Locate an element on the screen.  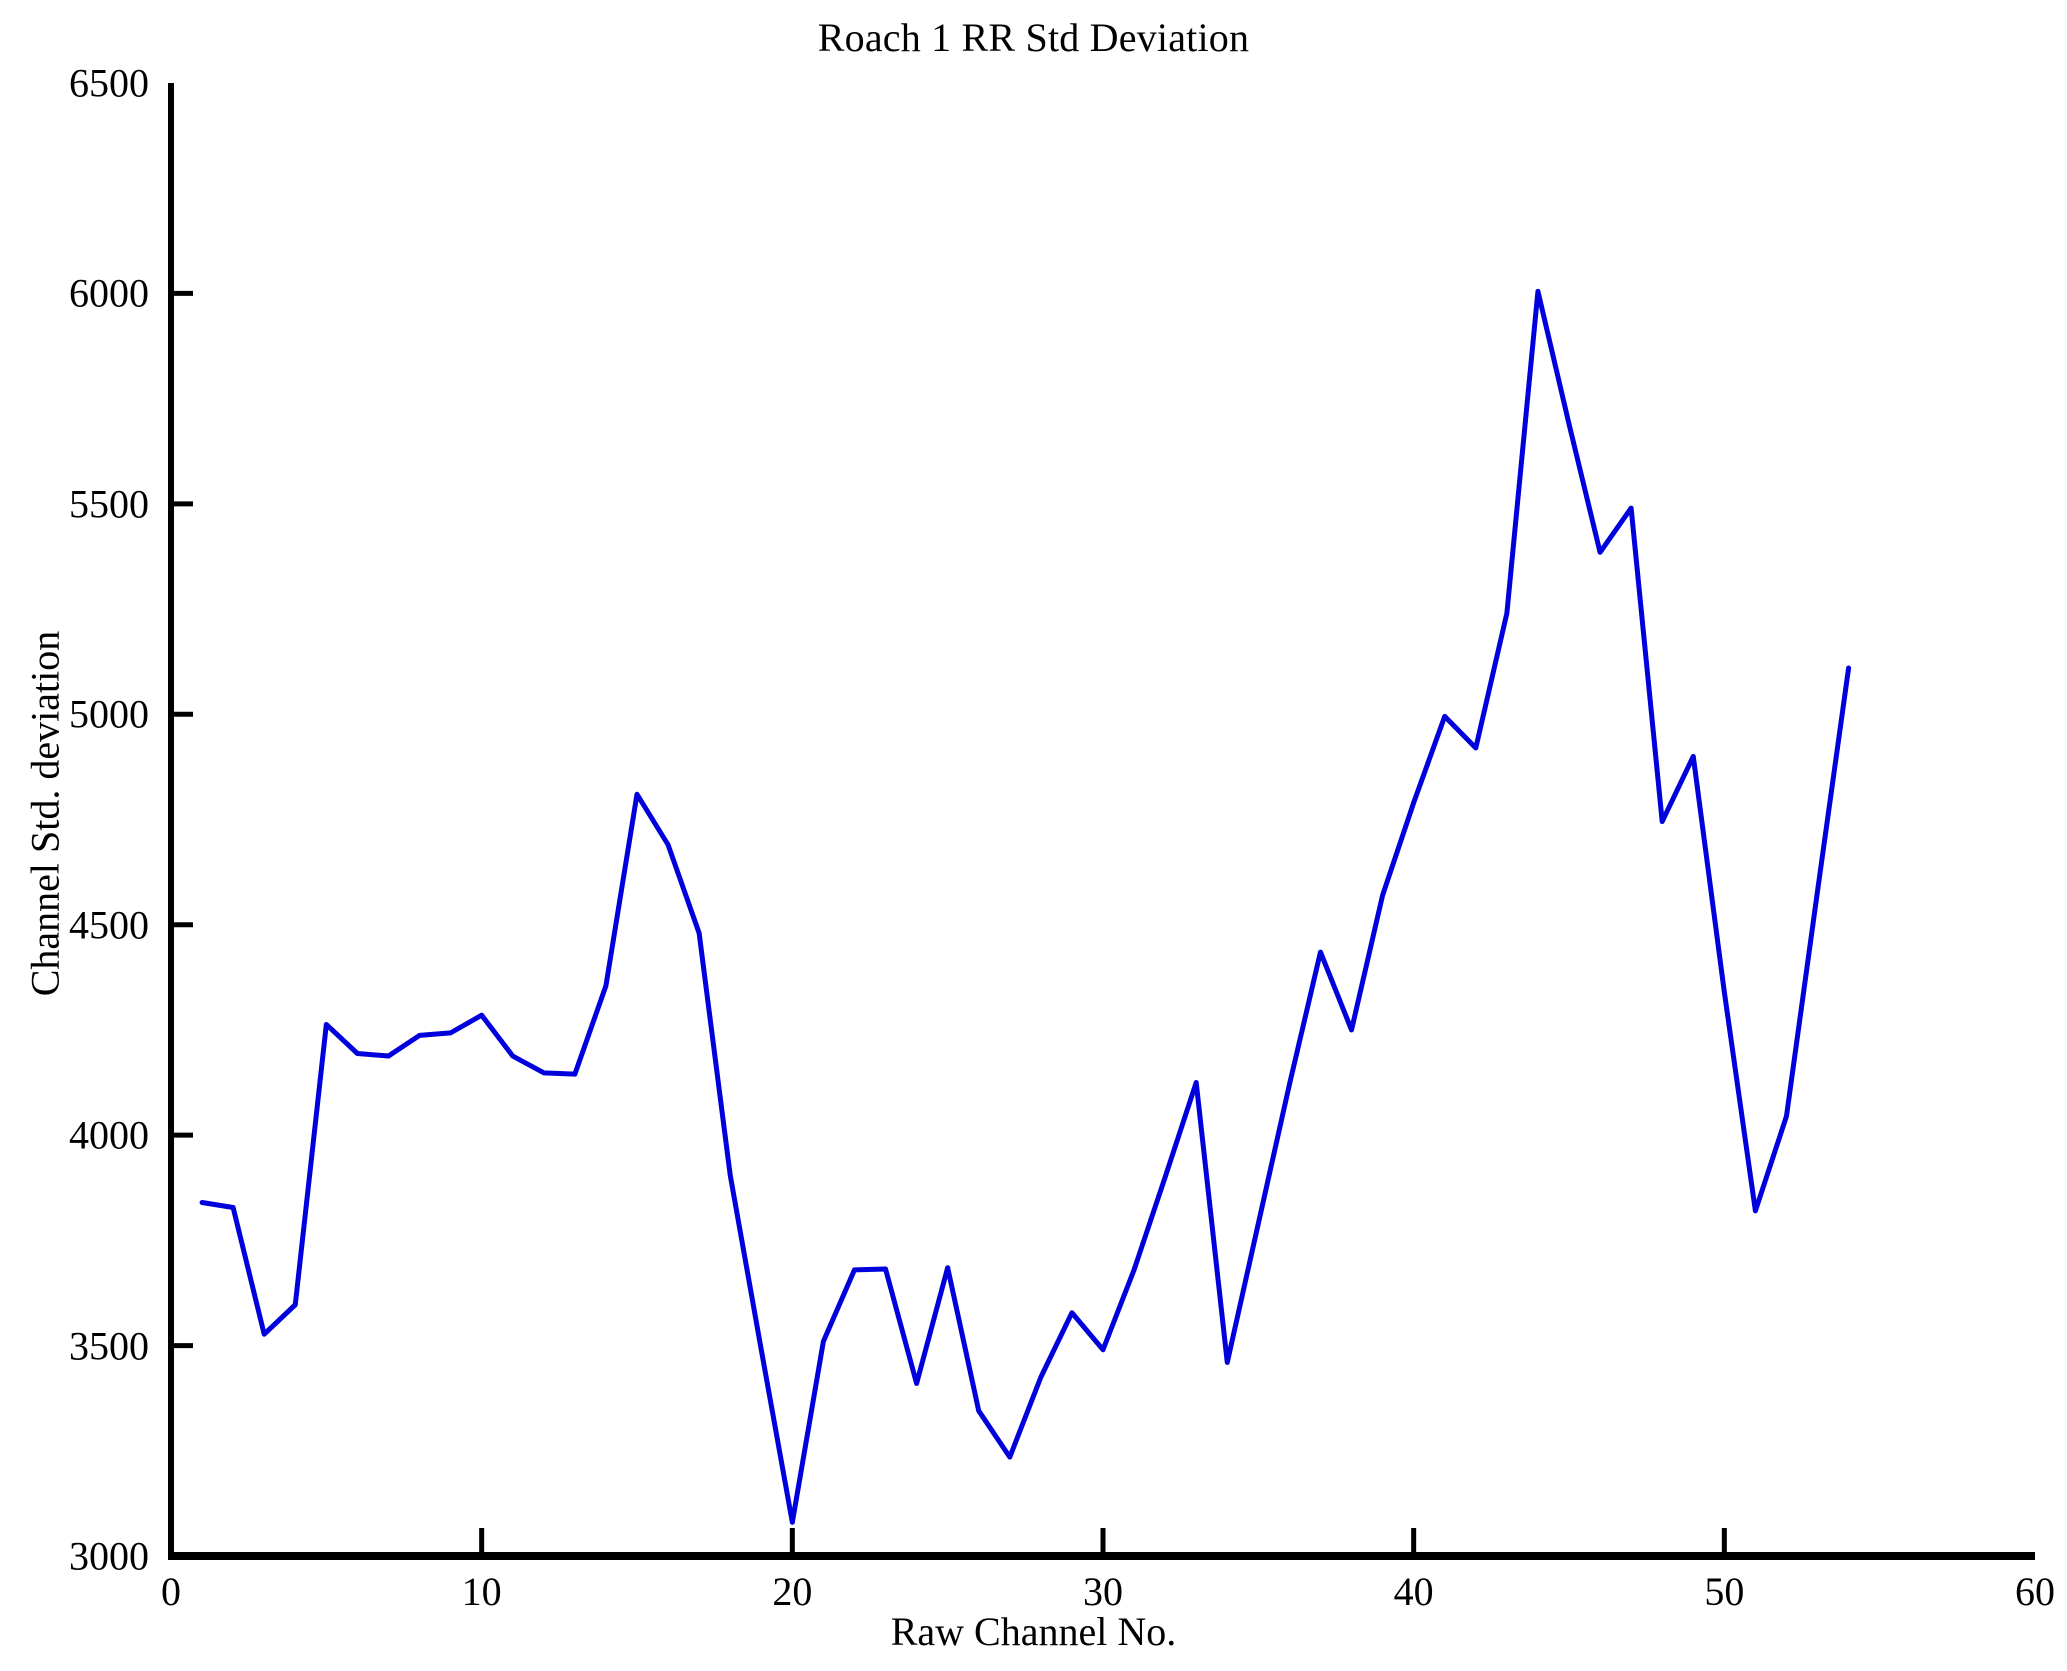
y-tick-label: 3000 is located at coordinates (109, 1556).